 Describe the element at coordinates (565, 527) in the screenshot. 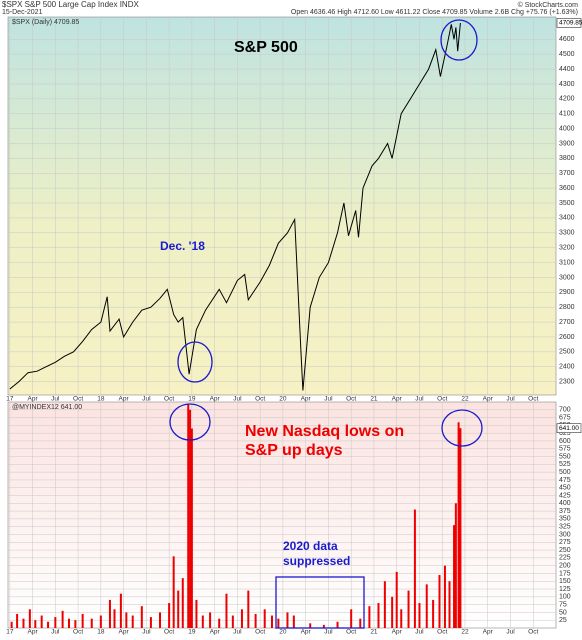

I see `y-tick-label: 325` at that location.